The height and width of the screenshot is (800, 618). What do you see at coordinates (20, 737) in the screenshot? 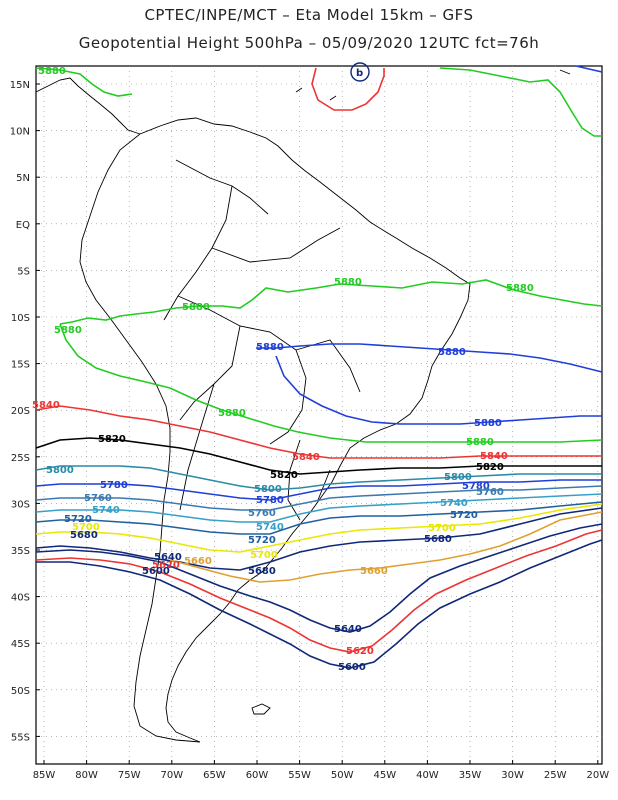
I see `lat-tick-label: 55S` at bounding box center [20, 737].